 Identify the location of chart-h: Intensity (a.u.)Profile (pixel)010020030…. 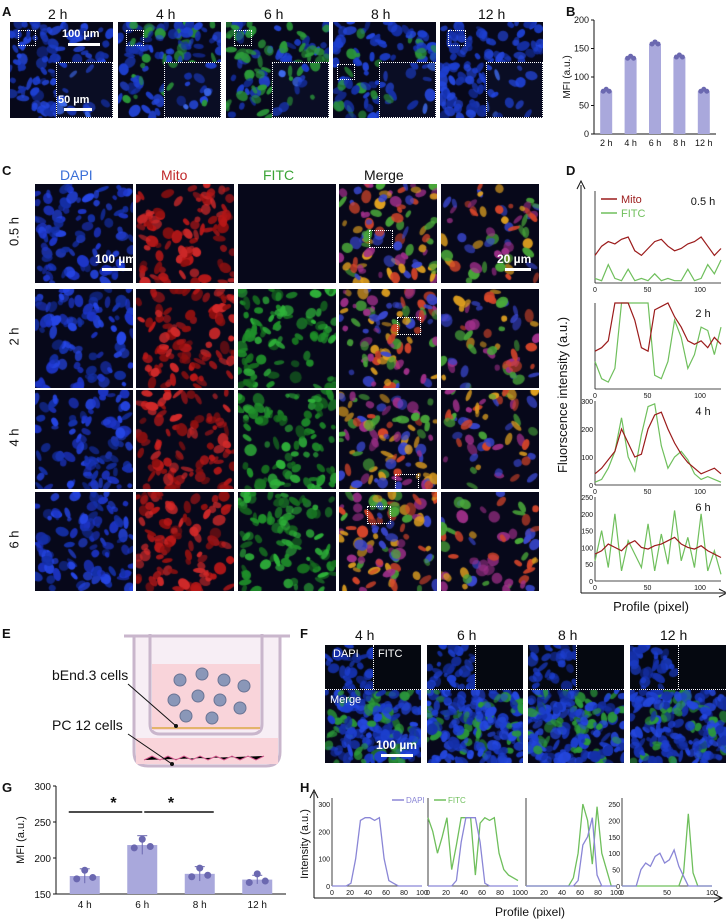
(512, 853).